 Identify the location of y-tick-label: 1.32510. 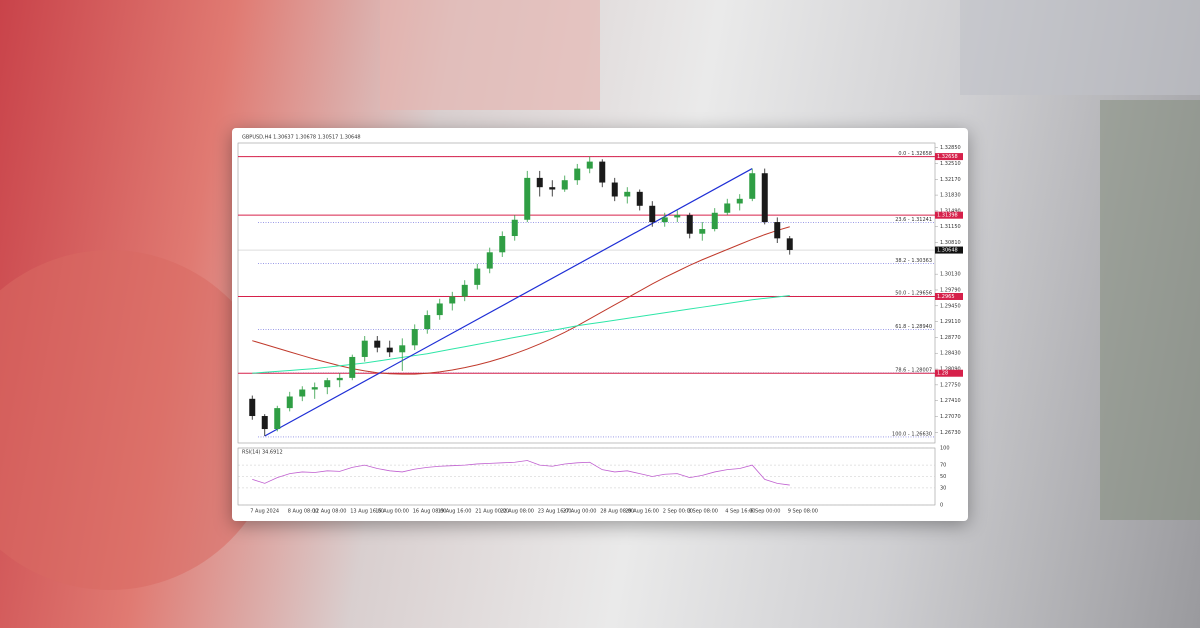
(950, 164).